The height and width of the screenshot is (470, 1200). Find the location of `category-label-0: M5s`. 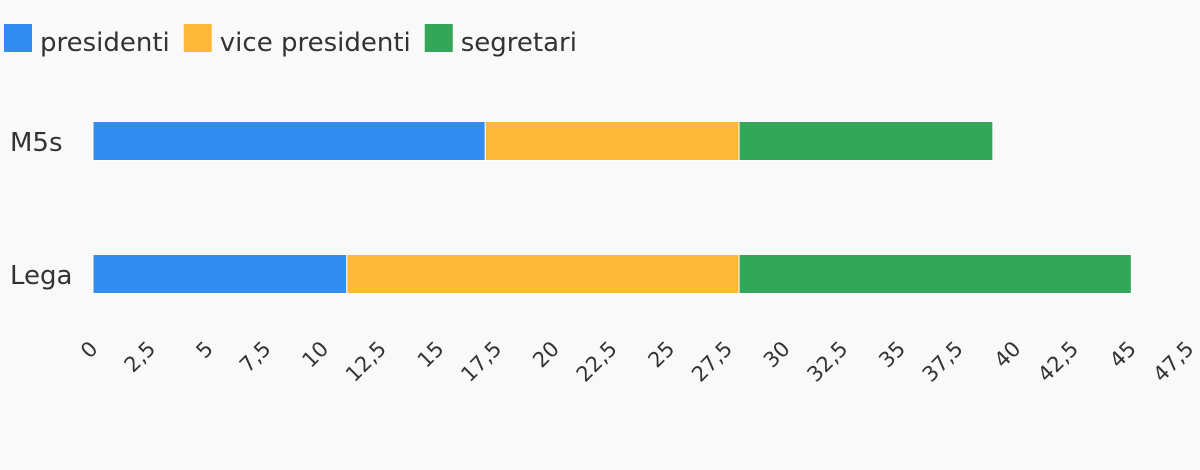

category-label-0: M5s is located at coordinates (36, 143).